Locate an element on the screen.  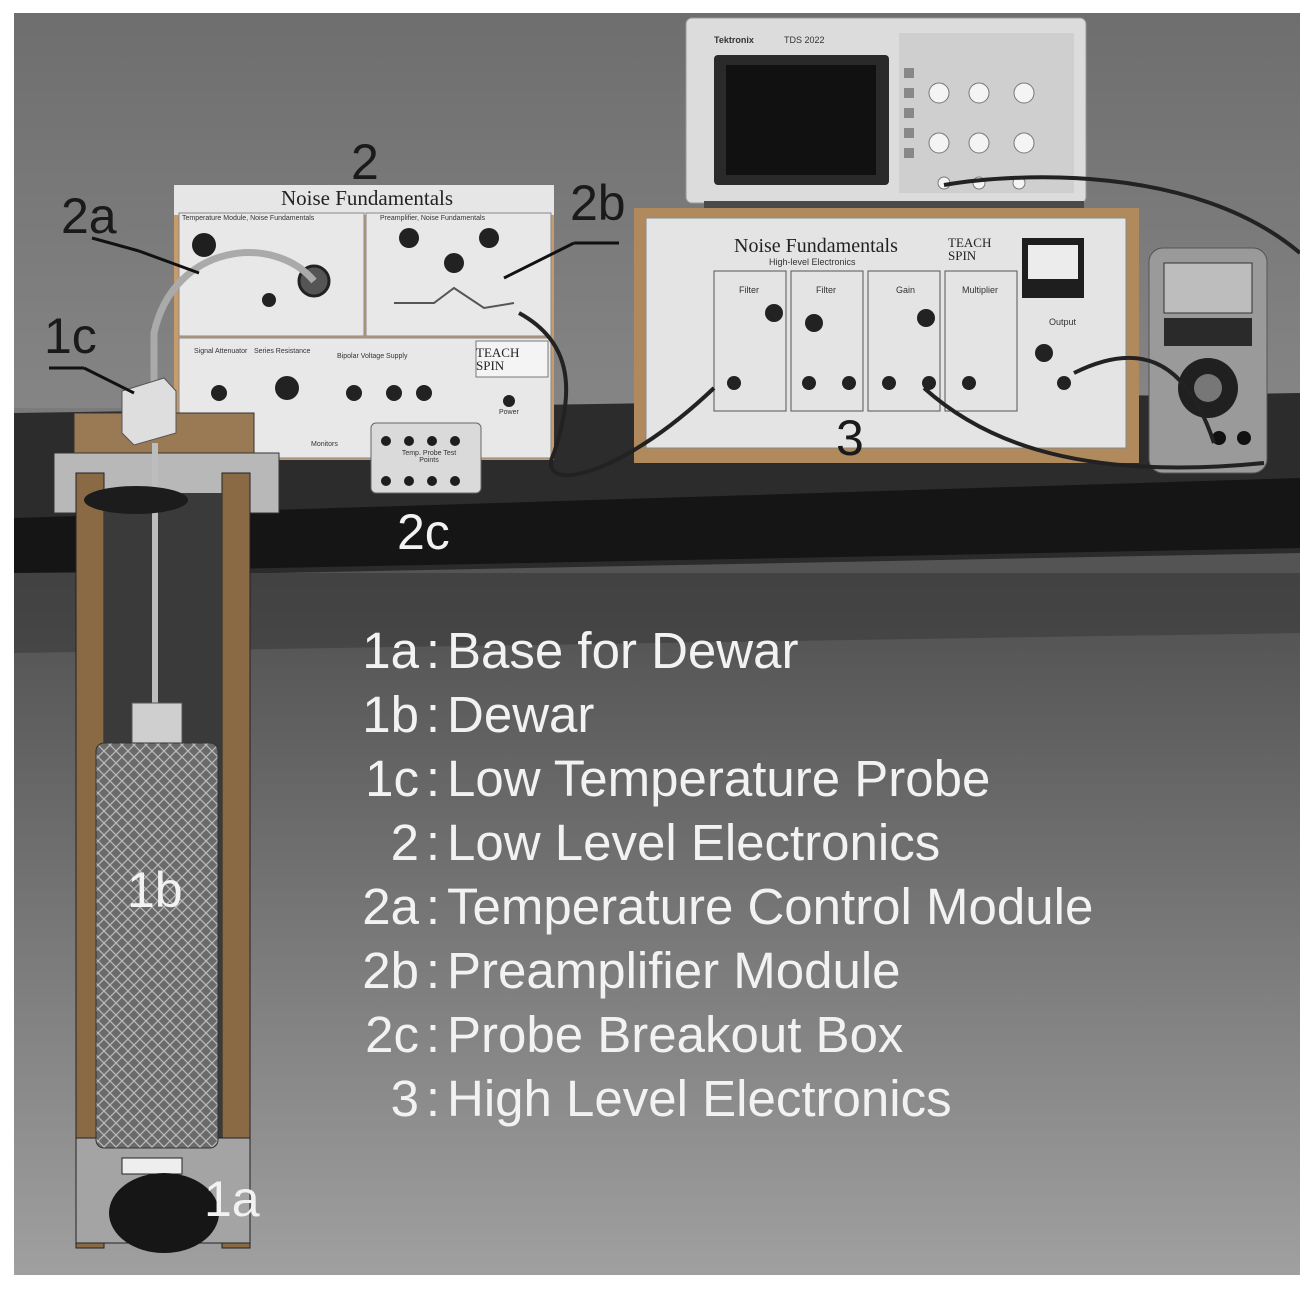
legend-text: Base for Dewar is located at coordinates (623, 650).